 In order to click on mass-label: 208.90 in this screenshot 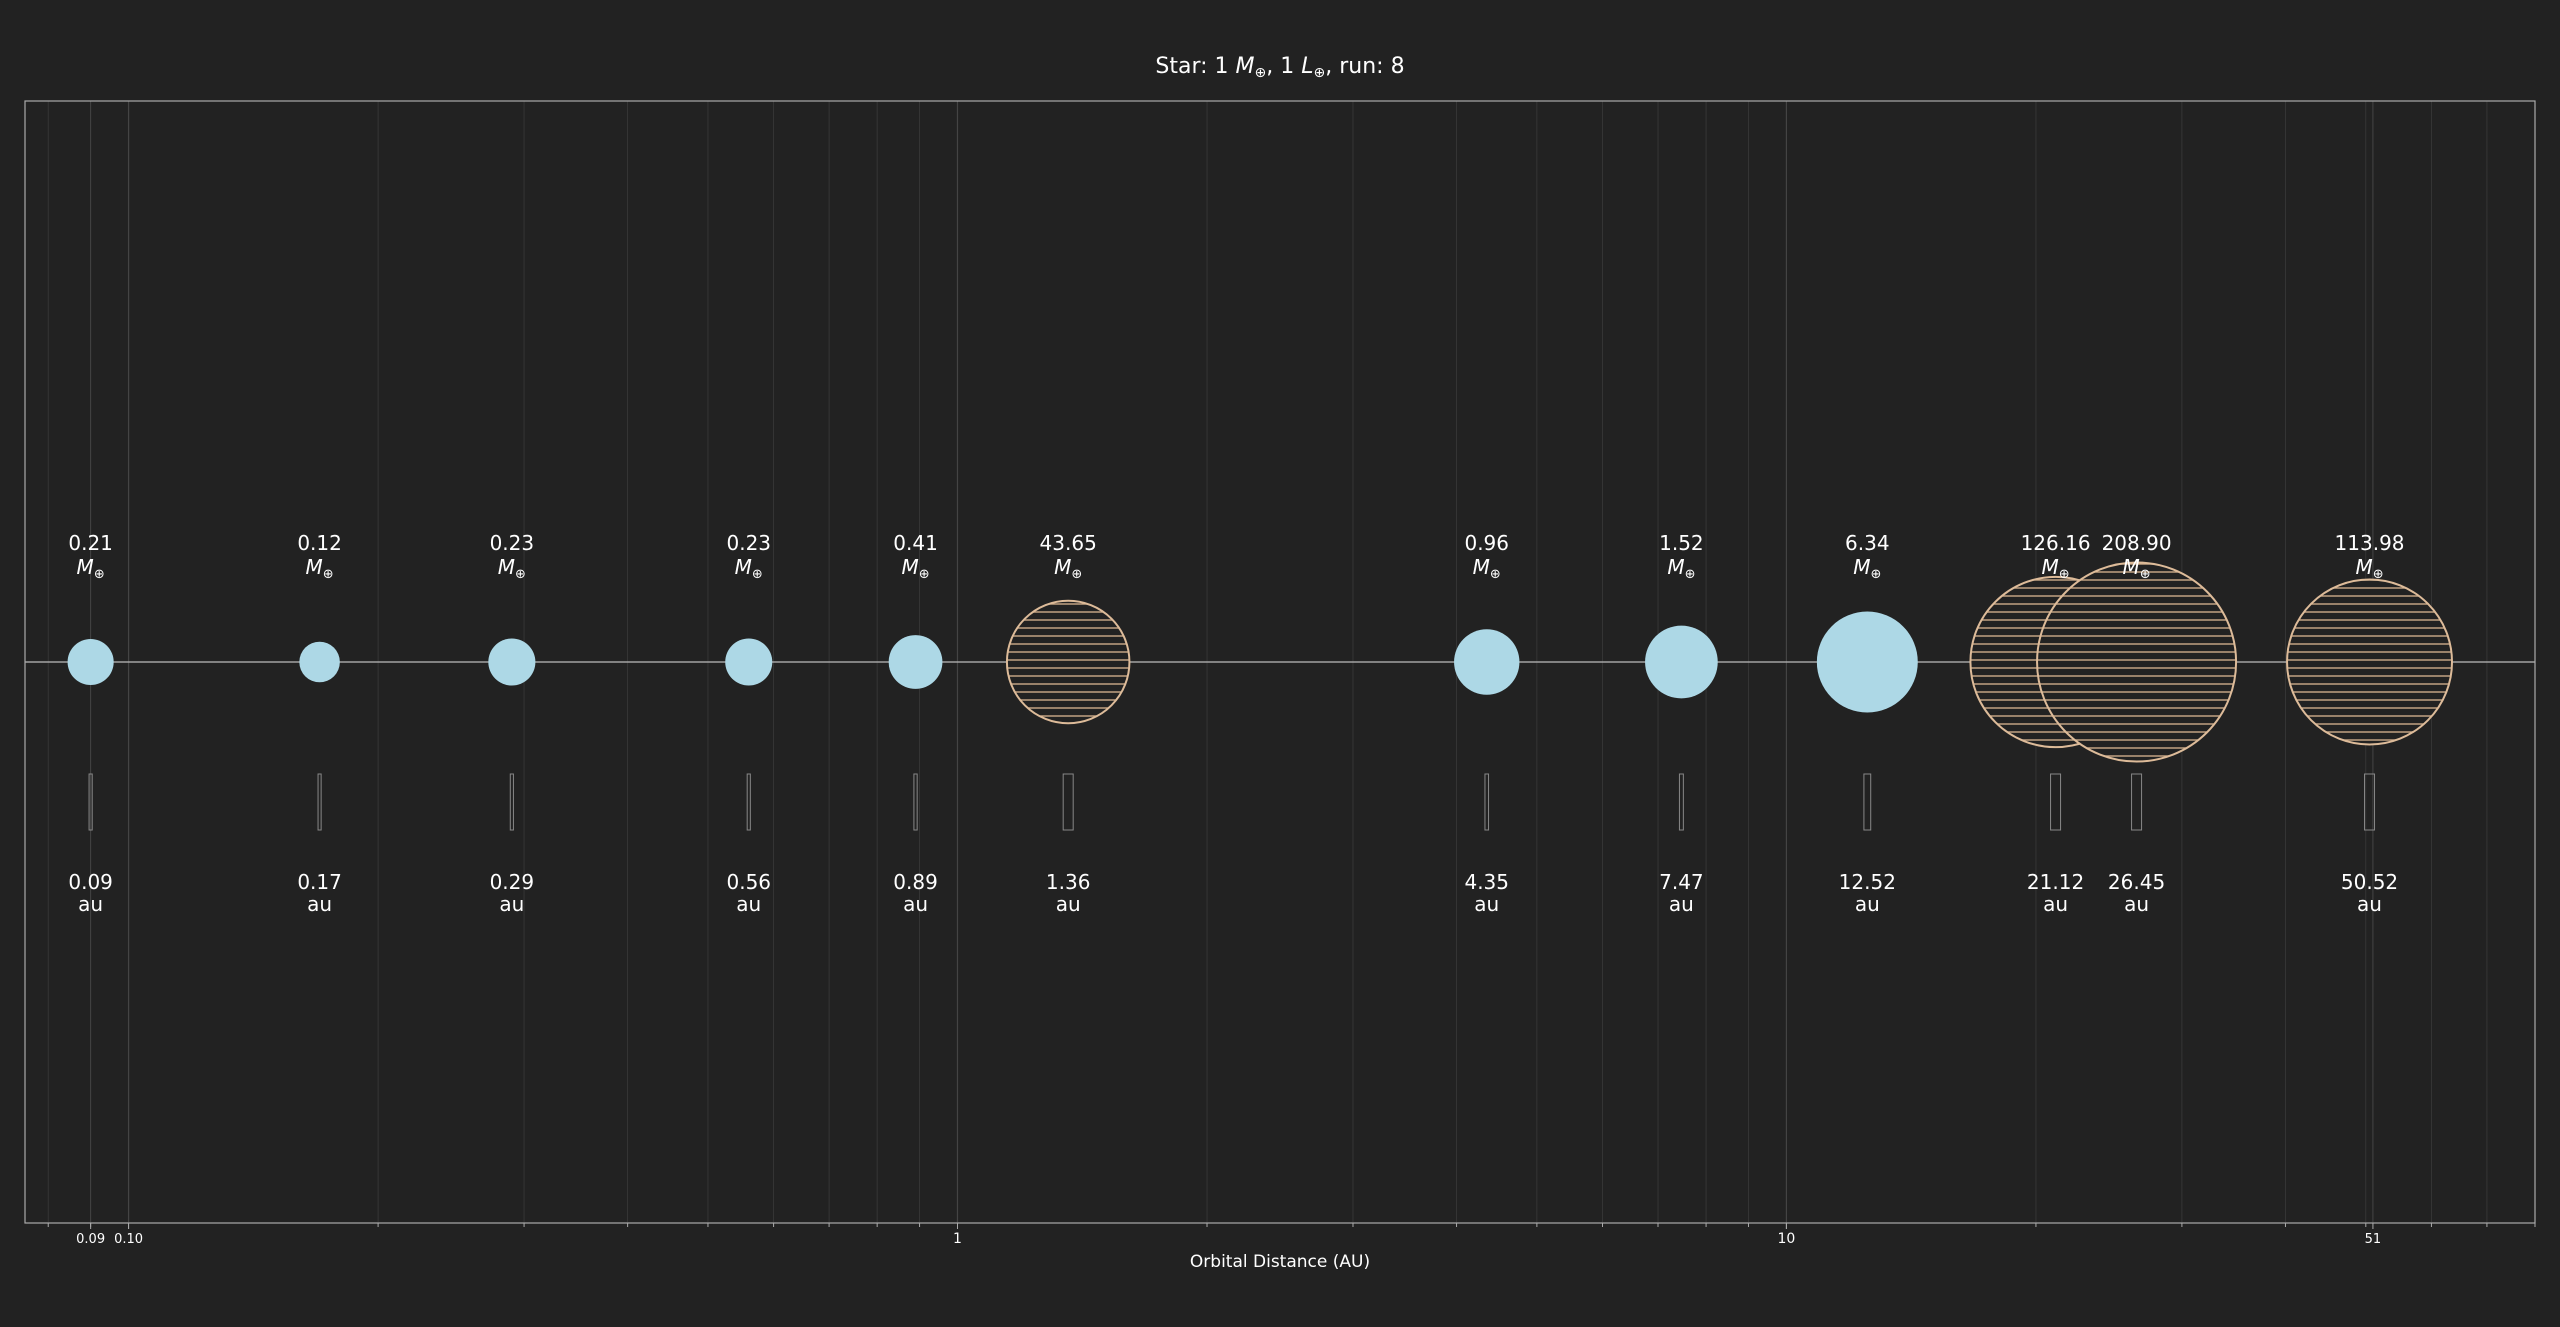, I will do `click(2137, 543)`.